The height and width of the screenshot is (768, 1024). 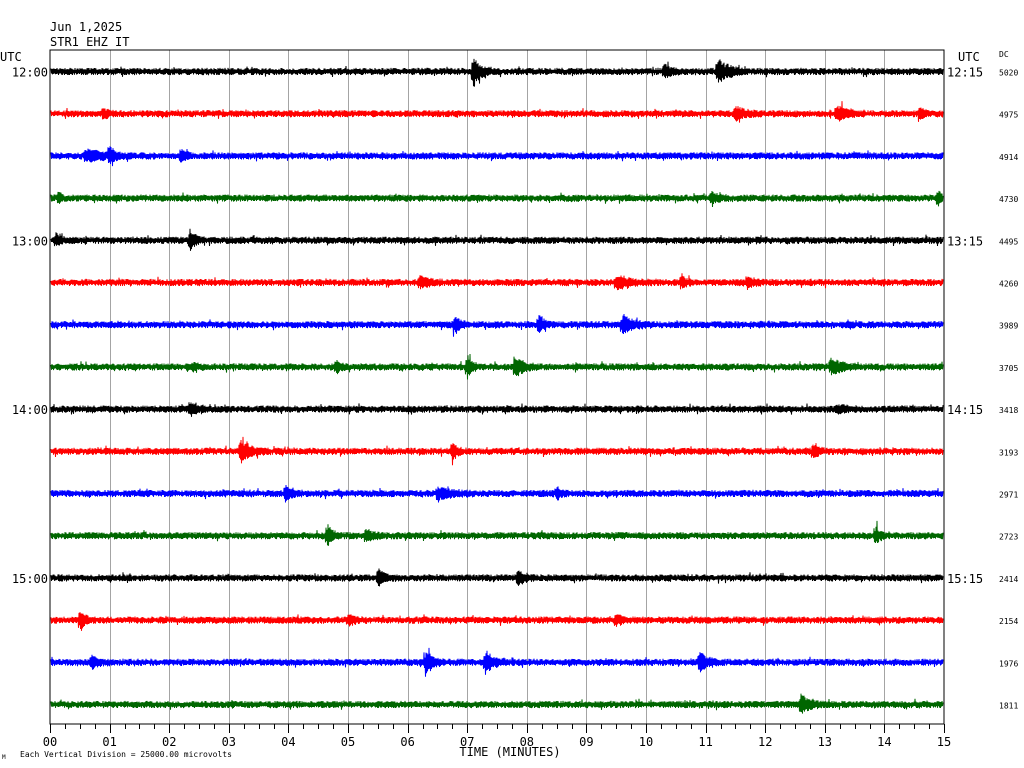 I want to click on header-date: Jun 1,2025, so click(x=86, y=27).